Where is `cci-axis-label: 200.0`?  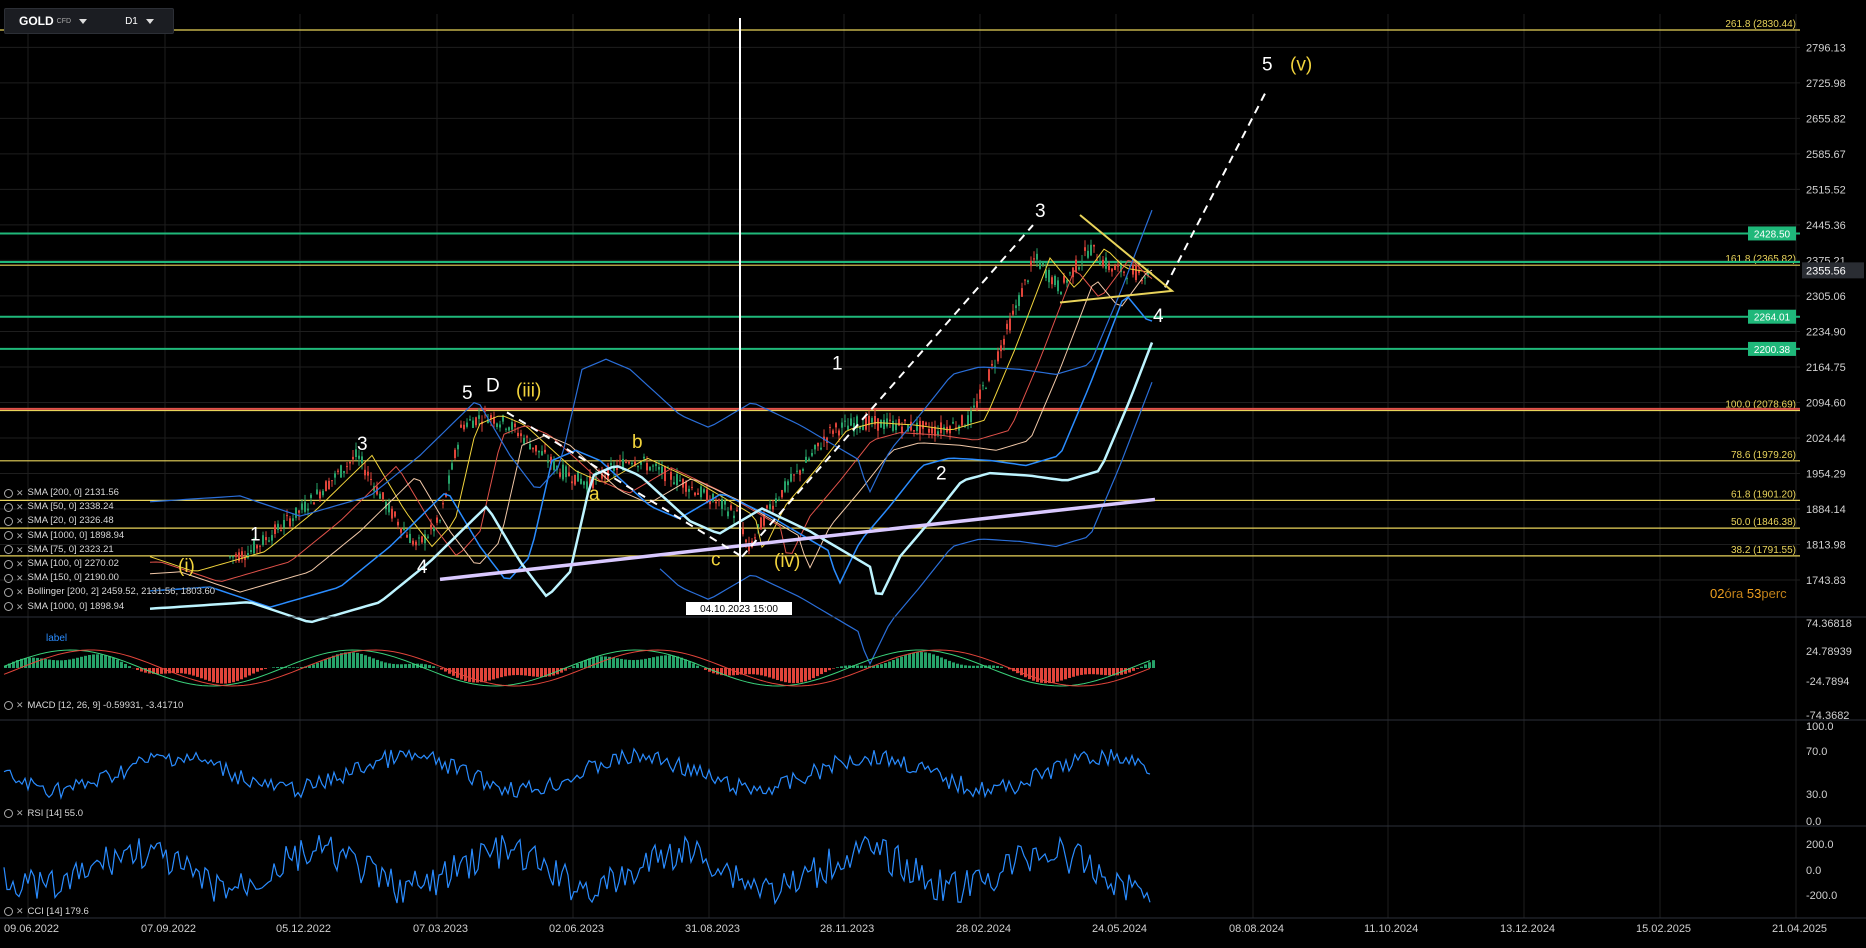
cci-axis-label: 200.0 is located at coordinates (1820, 845).